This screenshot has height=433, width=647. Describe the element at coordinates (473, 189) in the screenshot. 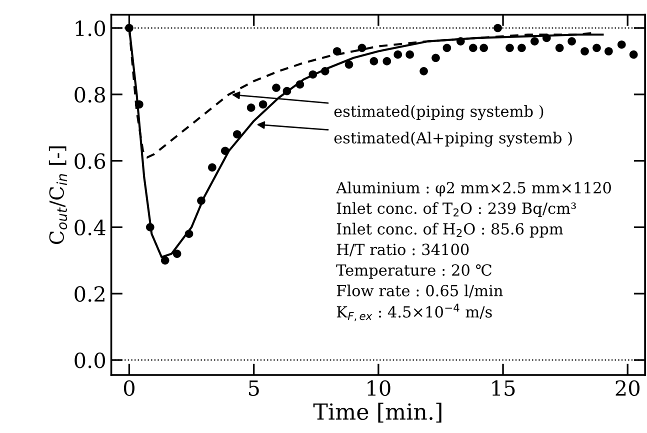

I see `annotation: Aluminium : φ2 mm×2.5 mm×1120` at that location.